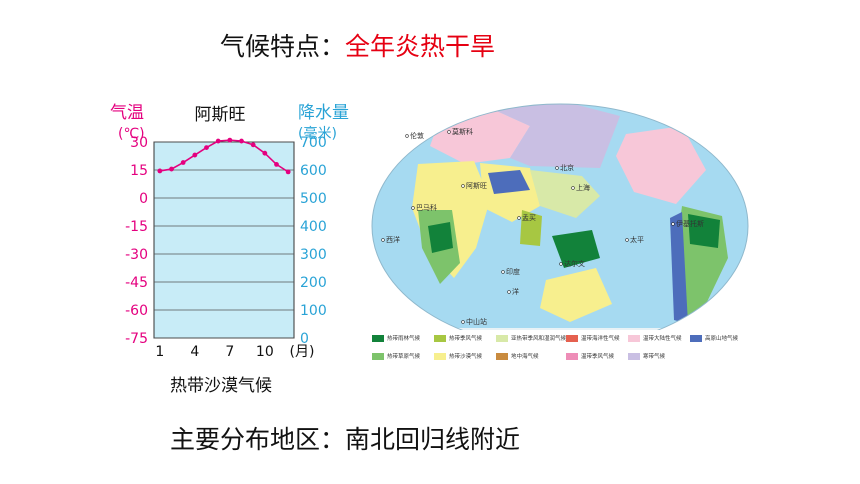 The image size is (860, 484). What do you see at coordinates (567, 167) in the screenshot?
I see `map-label-beijing: 北京` at bounding box center [567, 167].